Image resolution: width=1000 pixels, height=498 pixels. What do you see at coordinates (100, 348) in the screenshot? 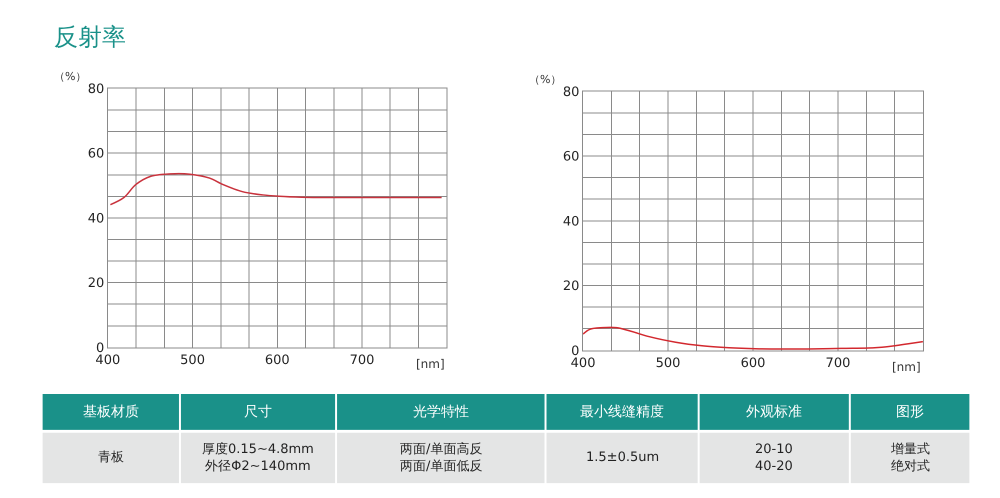
I see `y-tick-label: 0` at bounding box center [100, 348].